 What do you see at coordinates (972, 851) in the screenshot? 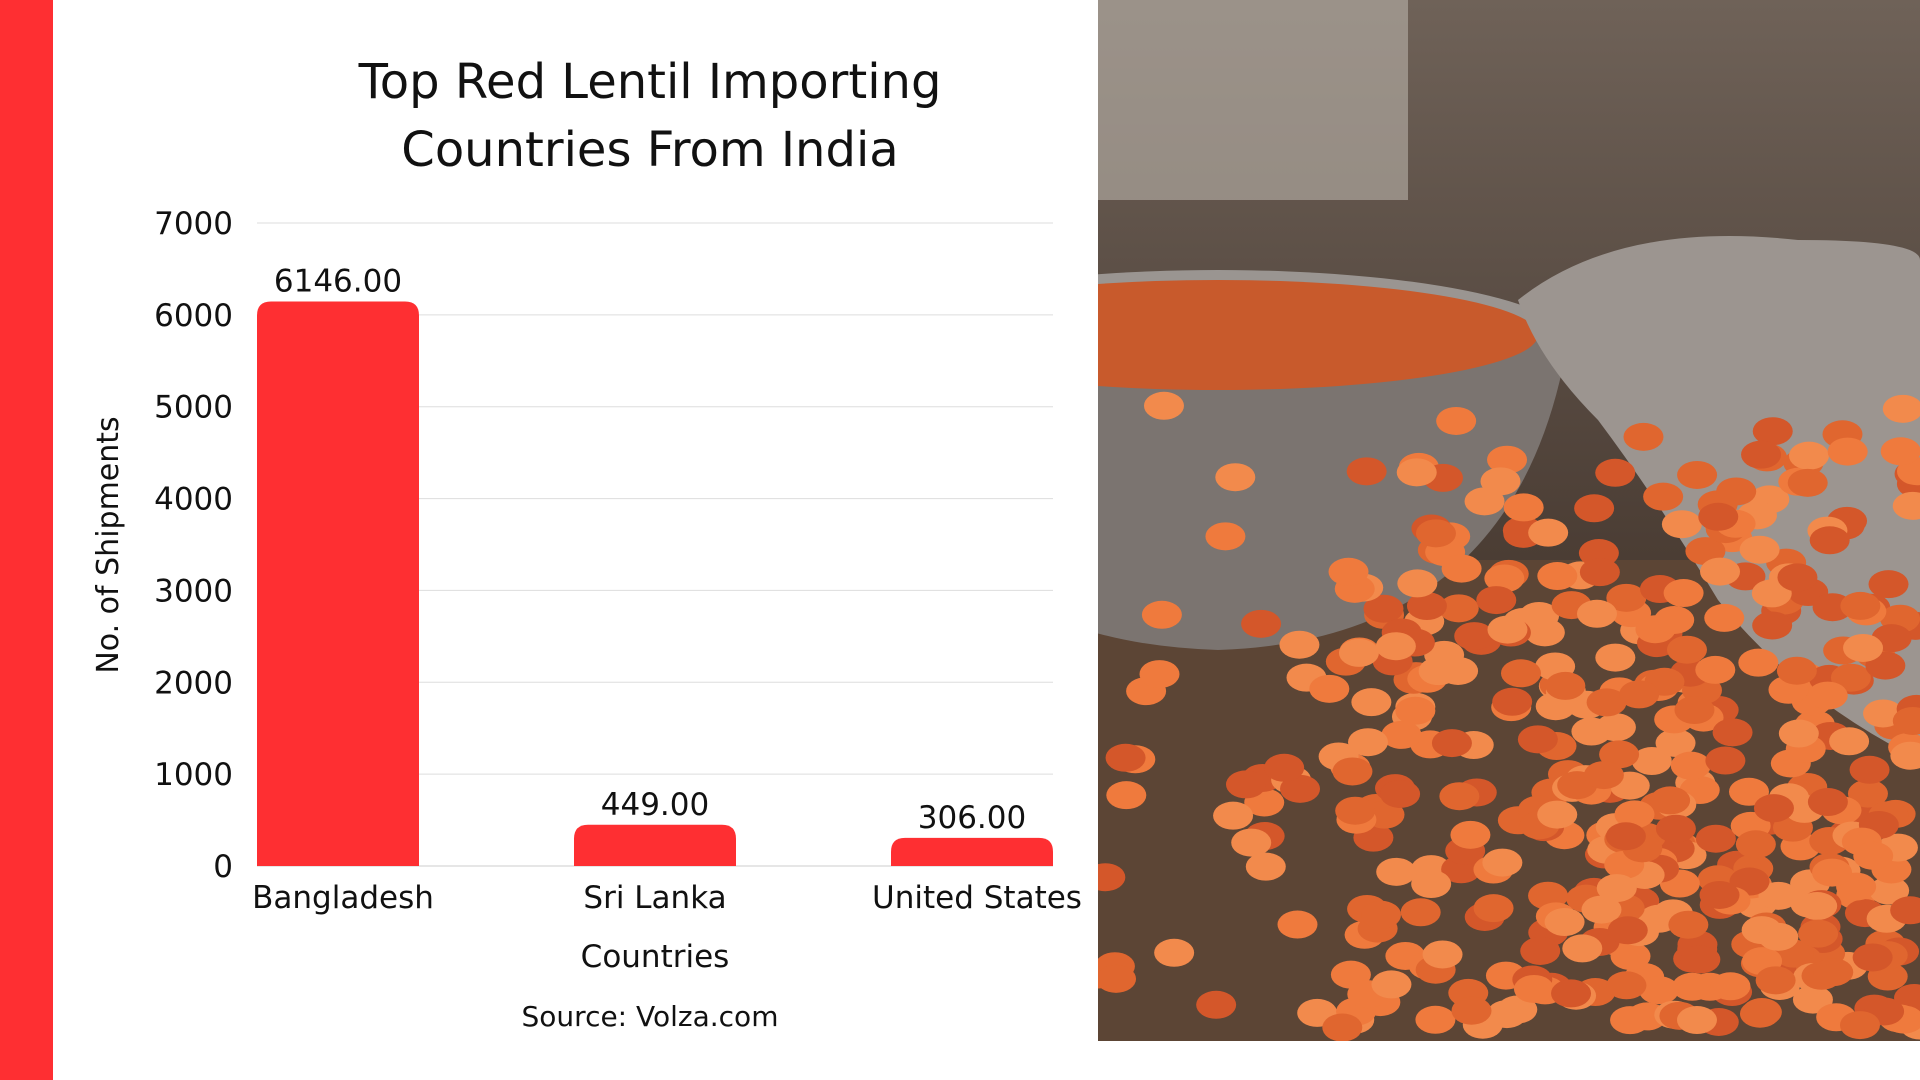
I see `bar-united-states` at bounding box center [972, 851].